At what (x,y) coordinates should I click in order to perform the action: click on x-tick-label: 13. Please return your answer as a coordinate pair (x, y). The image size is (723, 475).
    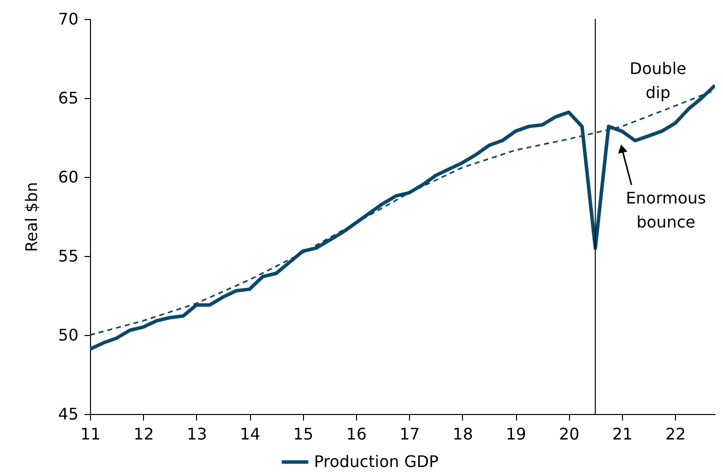
    Looking at the image, I should click on (197, 434).